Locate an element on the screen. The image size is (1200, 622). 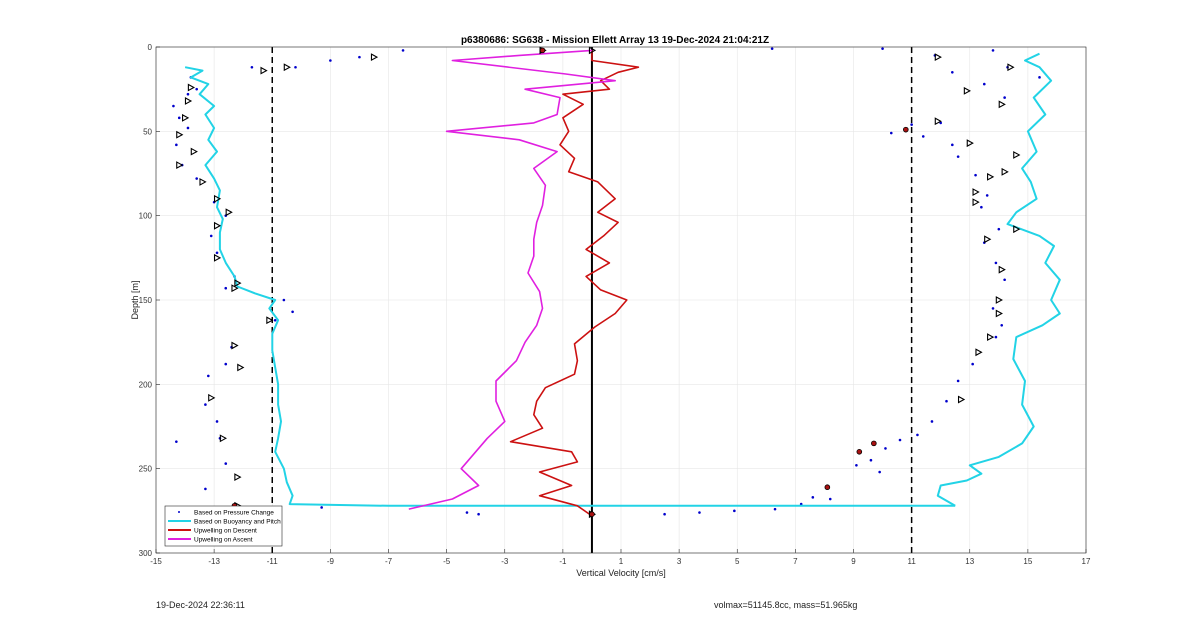
x-tick-label: 5 is located at coordinates (737, 561).